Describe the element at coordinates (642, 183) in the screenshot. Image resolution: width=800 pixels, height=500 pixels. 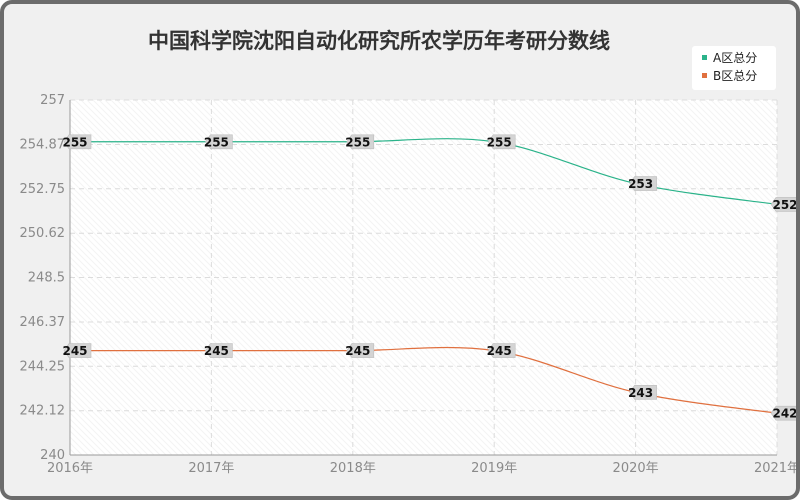
I see `data-label: 253` at that location.